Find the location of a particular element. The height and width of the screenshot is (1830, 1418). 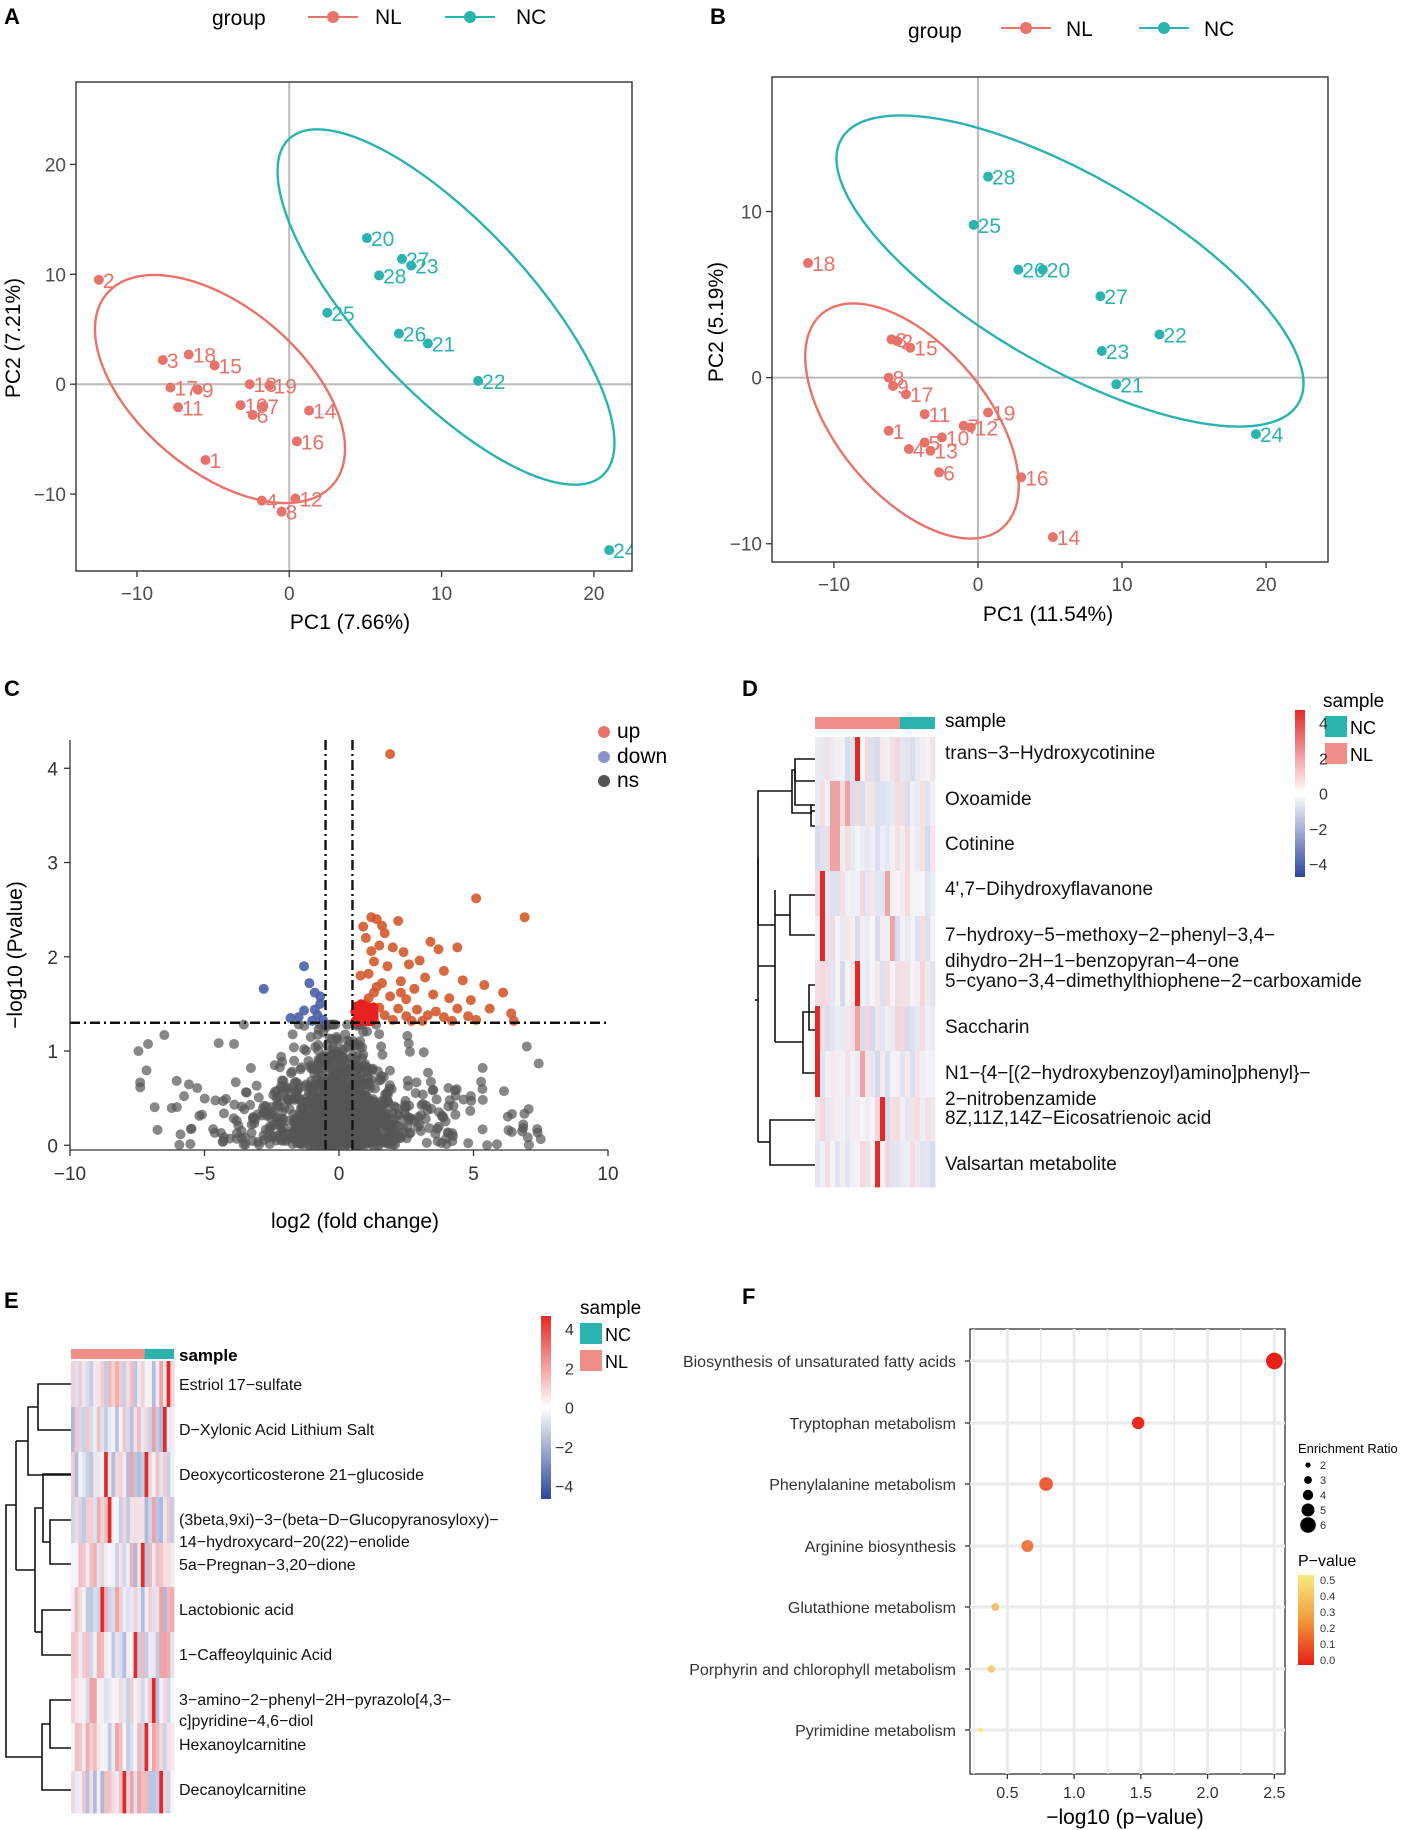

pca-b-y-tick-label: 10 is located at coordinates (751, 213).